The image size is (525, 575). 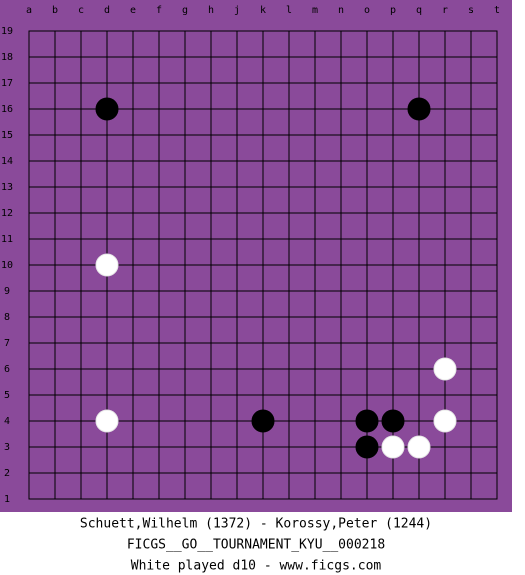 I want to click on column-label: p, so click(x=393, y=10).